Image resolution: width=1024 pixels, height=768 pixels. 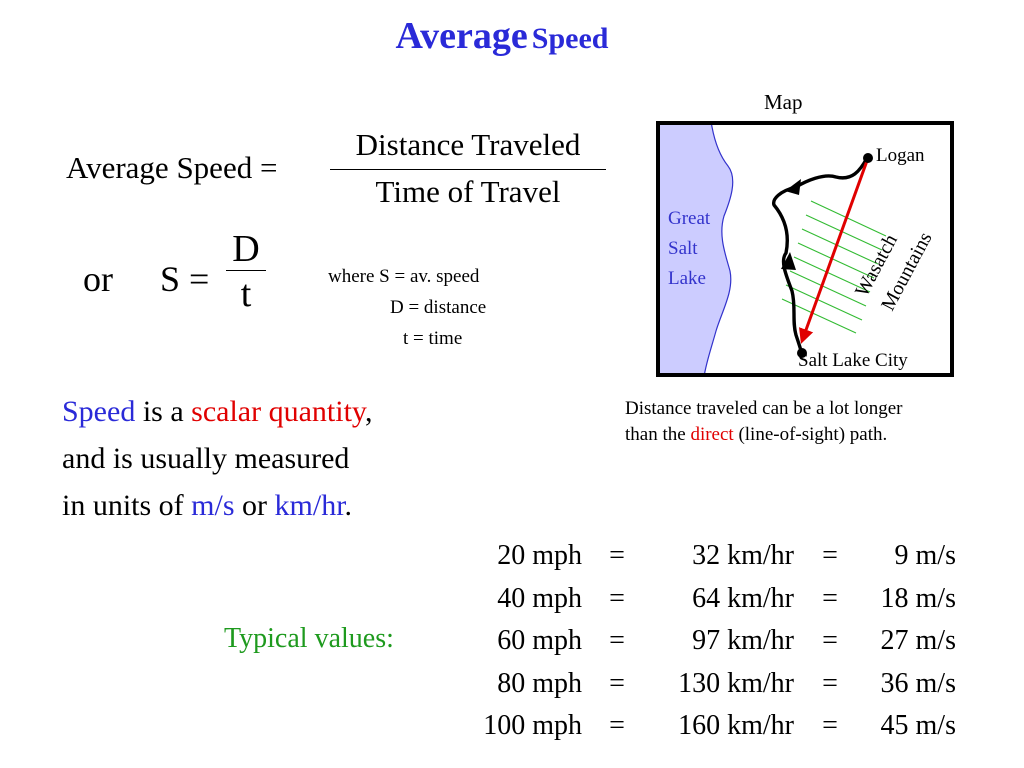 I want to click on row1-mph: 20 mph, so click(x=539, y=555).